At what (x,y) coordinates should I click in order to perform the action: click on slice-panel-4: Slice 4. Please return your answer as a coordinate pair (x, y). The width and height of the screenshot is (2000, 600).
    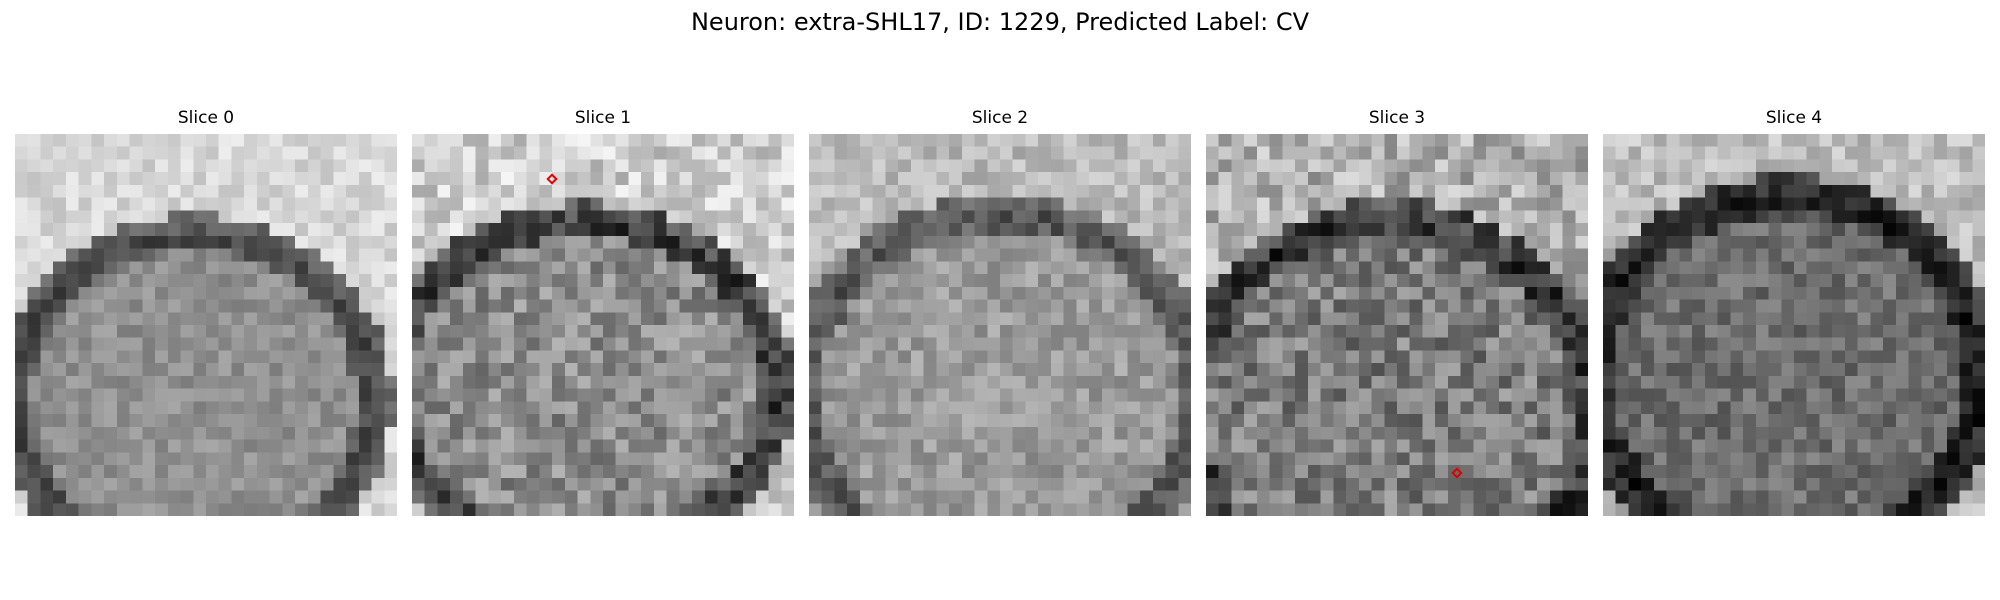
    Looking at the image, I should click on (1794, 311).